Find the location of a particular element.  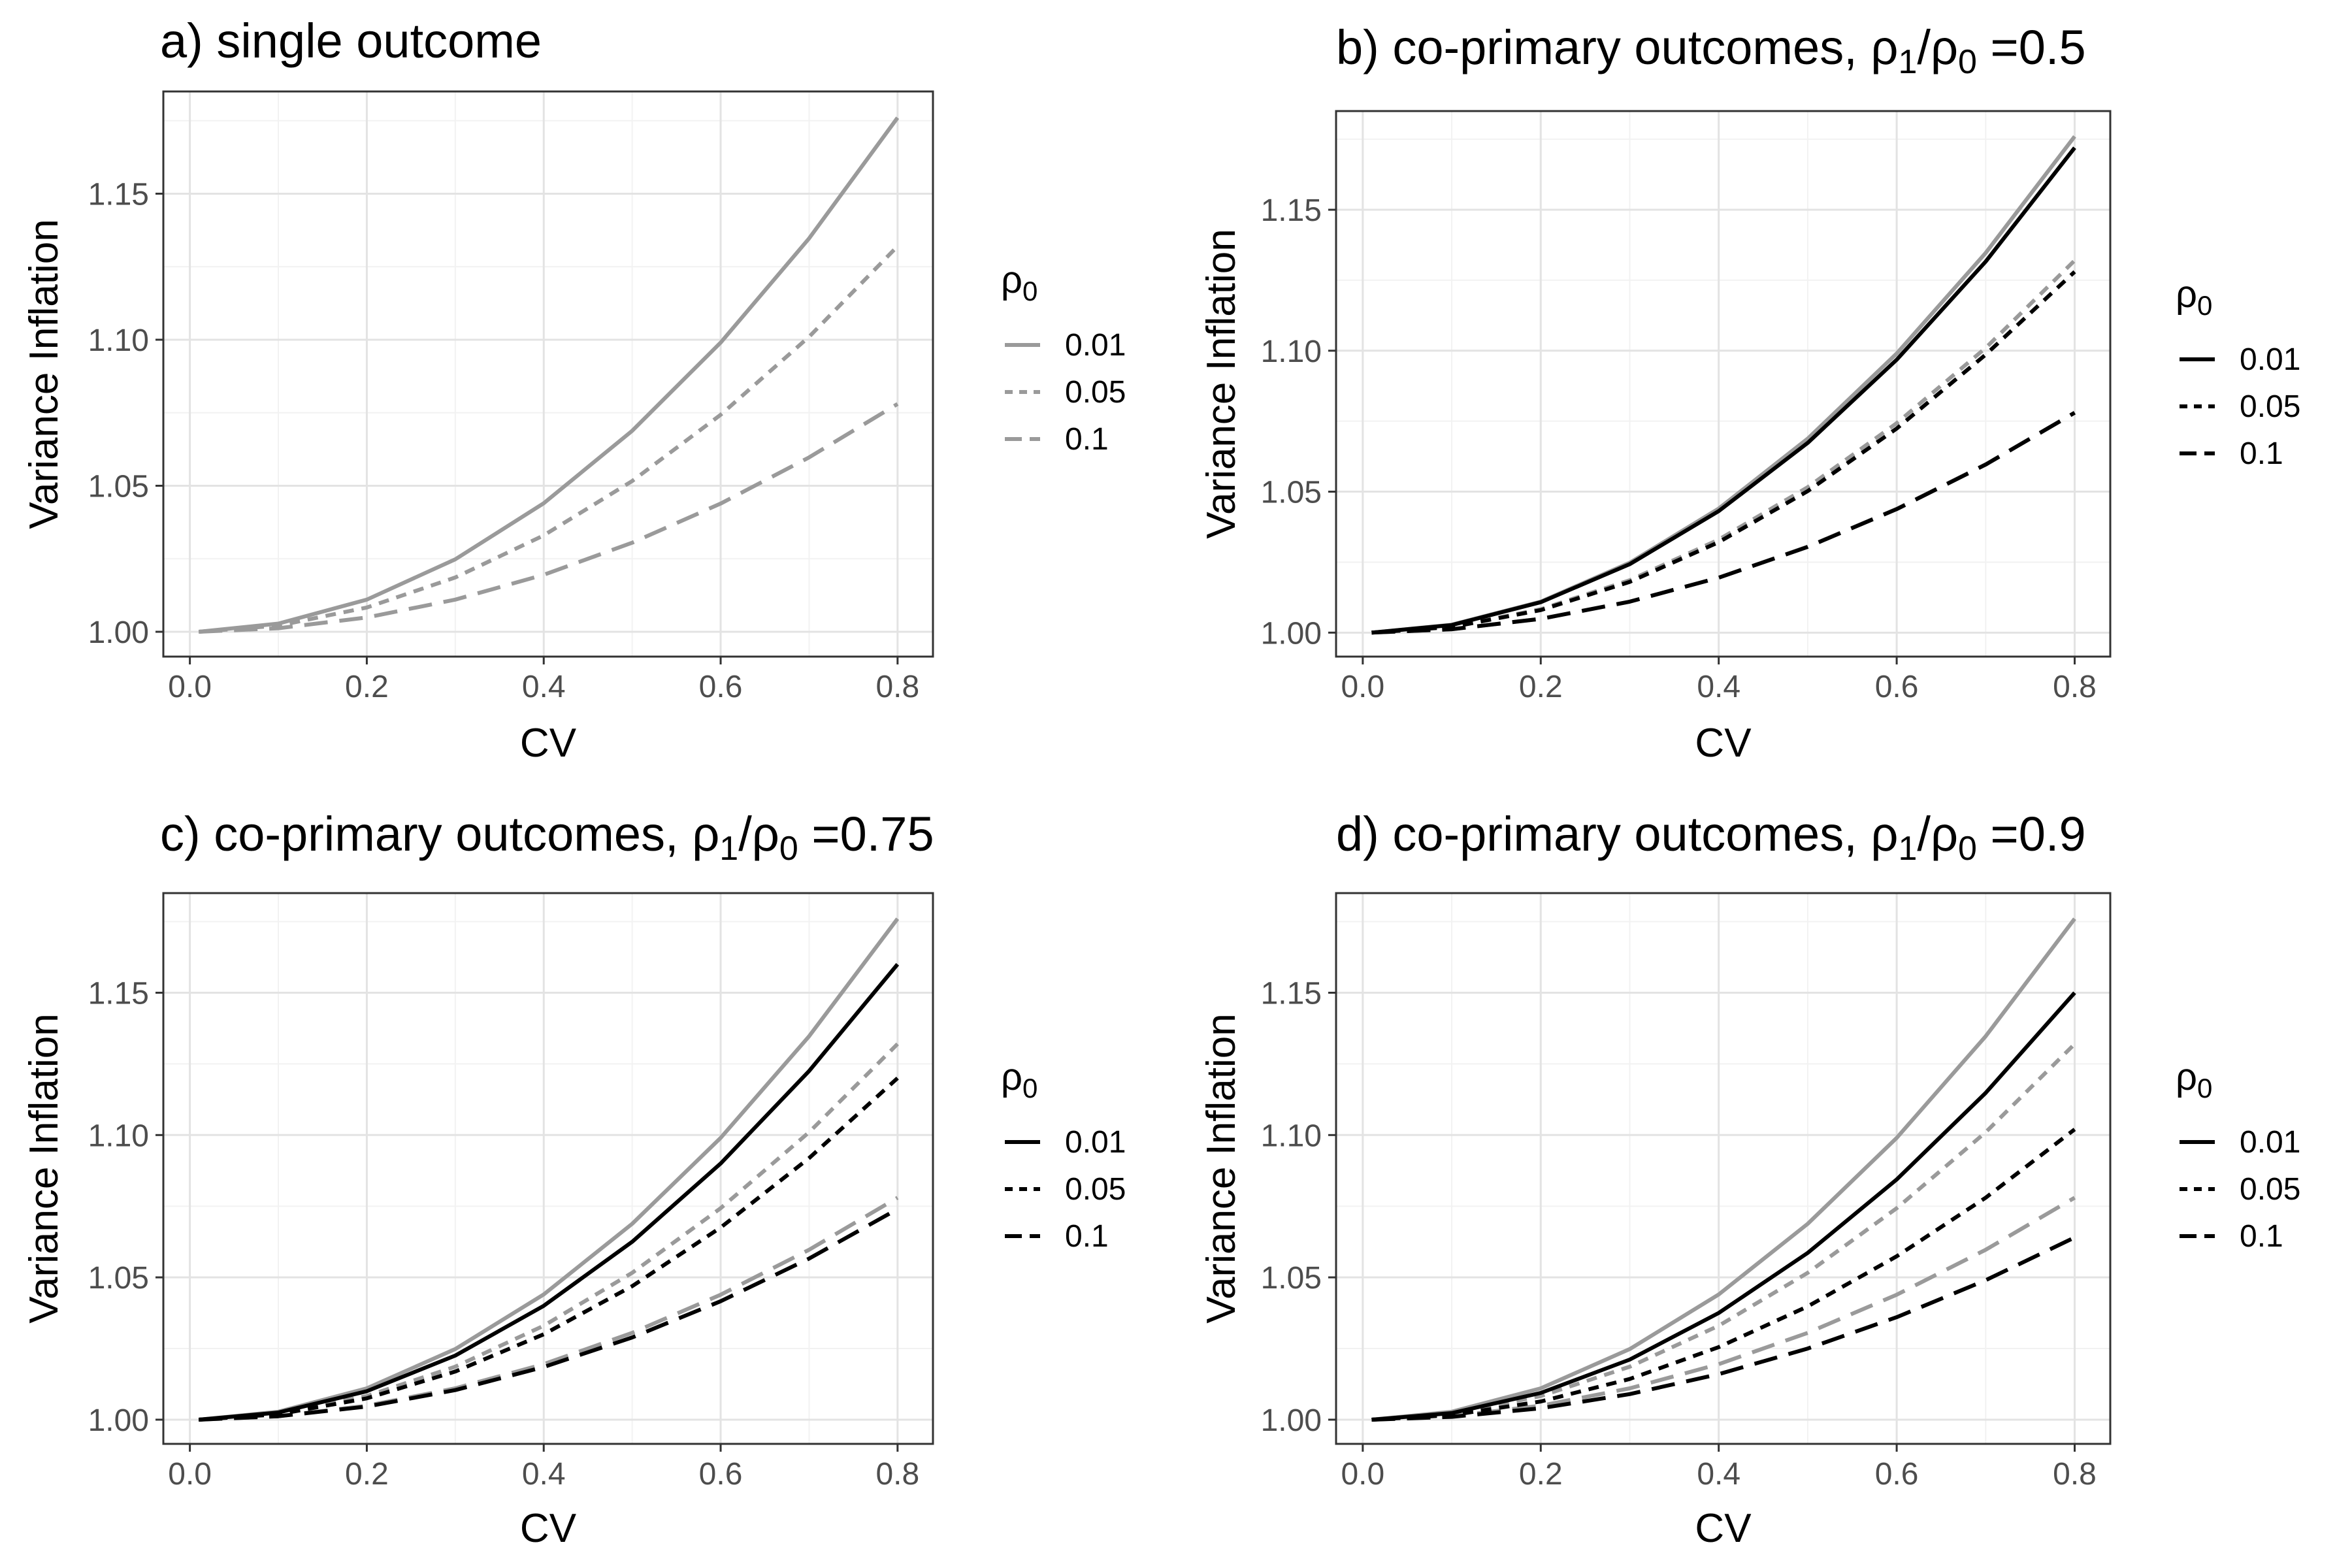

panel-title: c) co-primary outcomes, ρ1/ρ0 =0.75 is located at coordinates (547, 837).